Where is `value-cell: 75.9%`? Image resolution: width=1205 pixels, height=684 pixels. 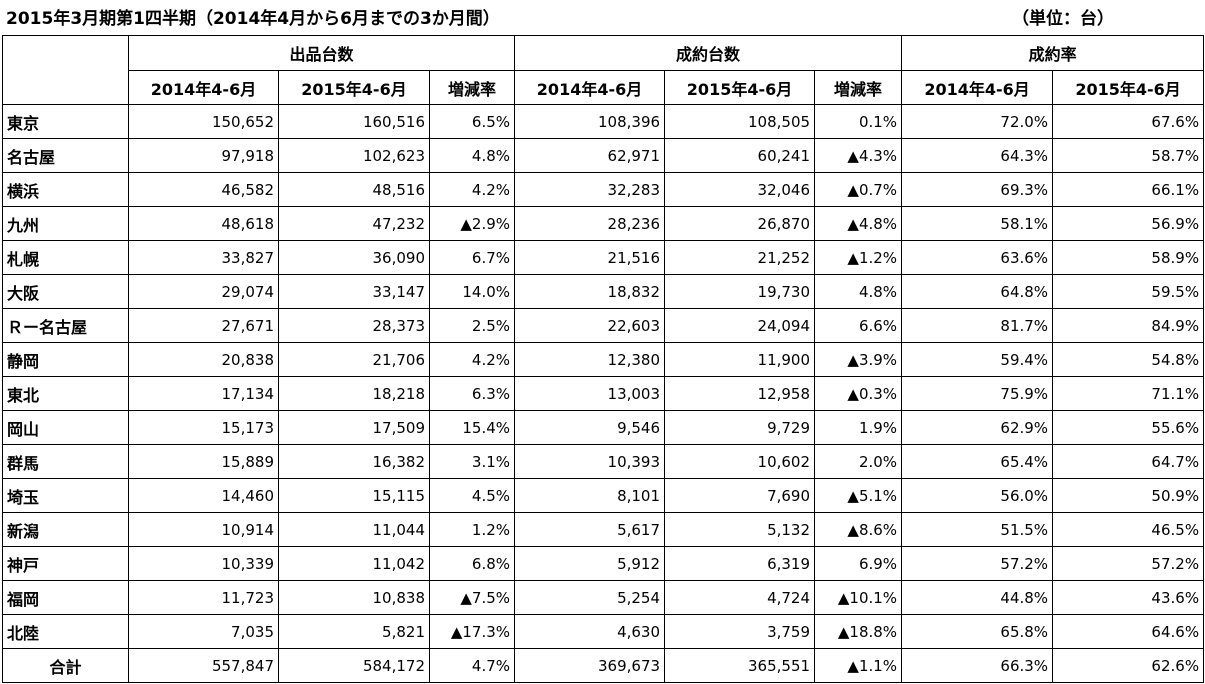 value-cell: 75.9% is located at coordinates (977, 393).